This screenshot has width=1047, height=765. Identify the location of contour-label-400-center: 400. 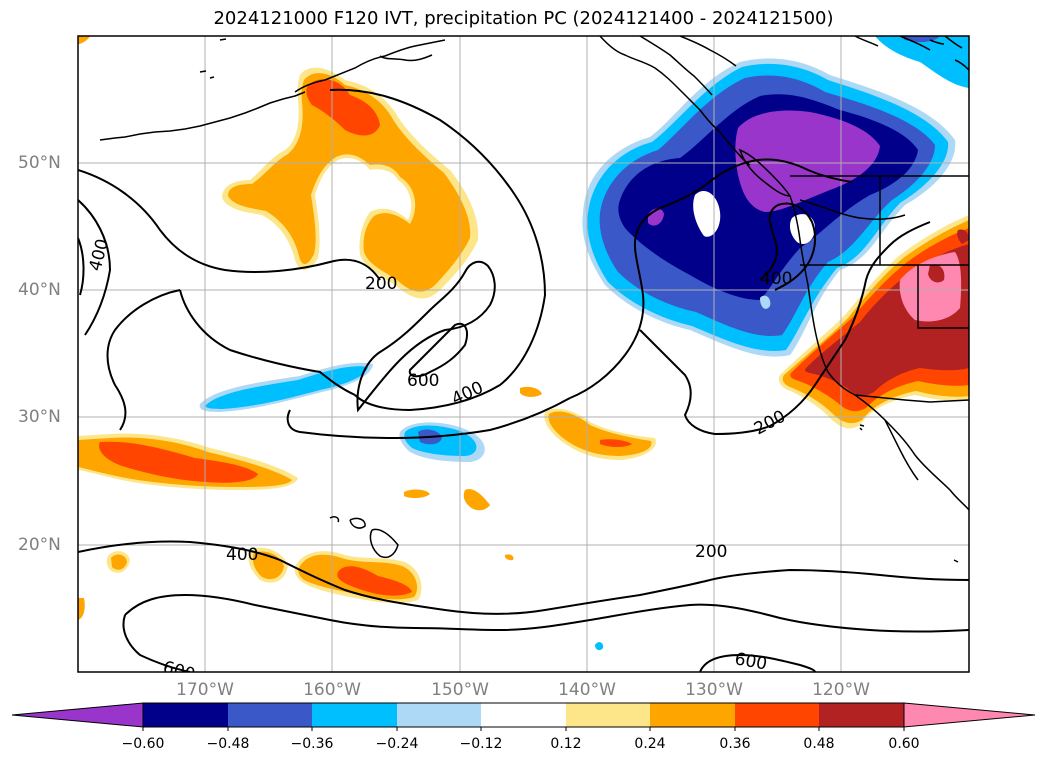
(468, 394).